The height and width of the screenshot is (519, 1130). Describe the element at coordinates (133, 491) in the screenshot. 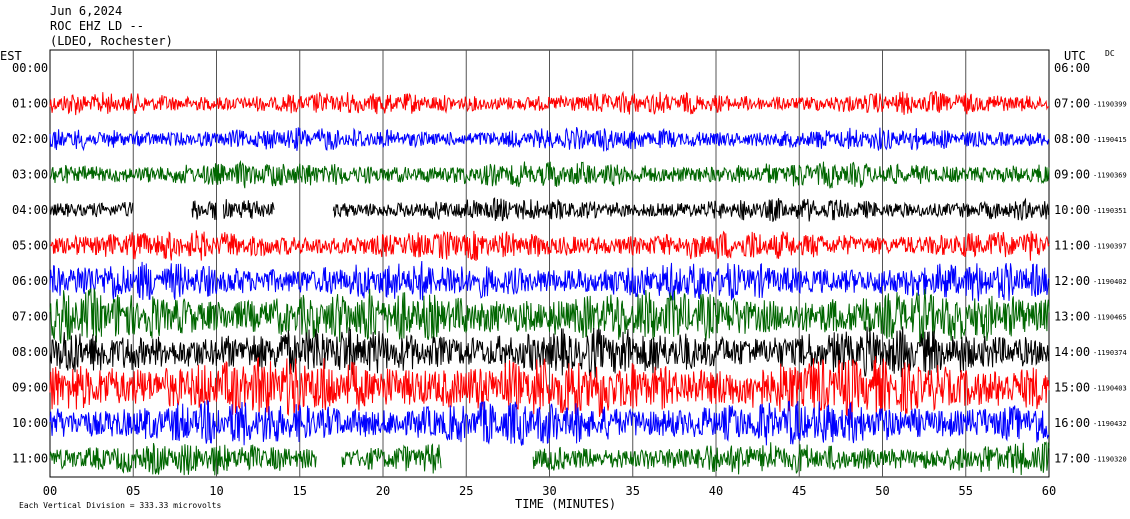

I see `x-tick-label: 05` at that location.